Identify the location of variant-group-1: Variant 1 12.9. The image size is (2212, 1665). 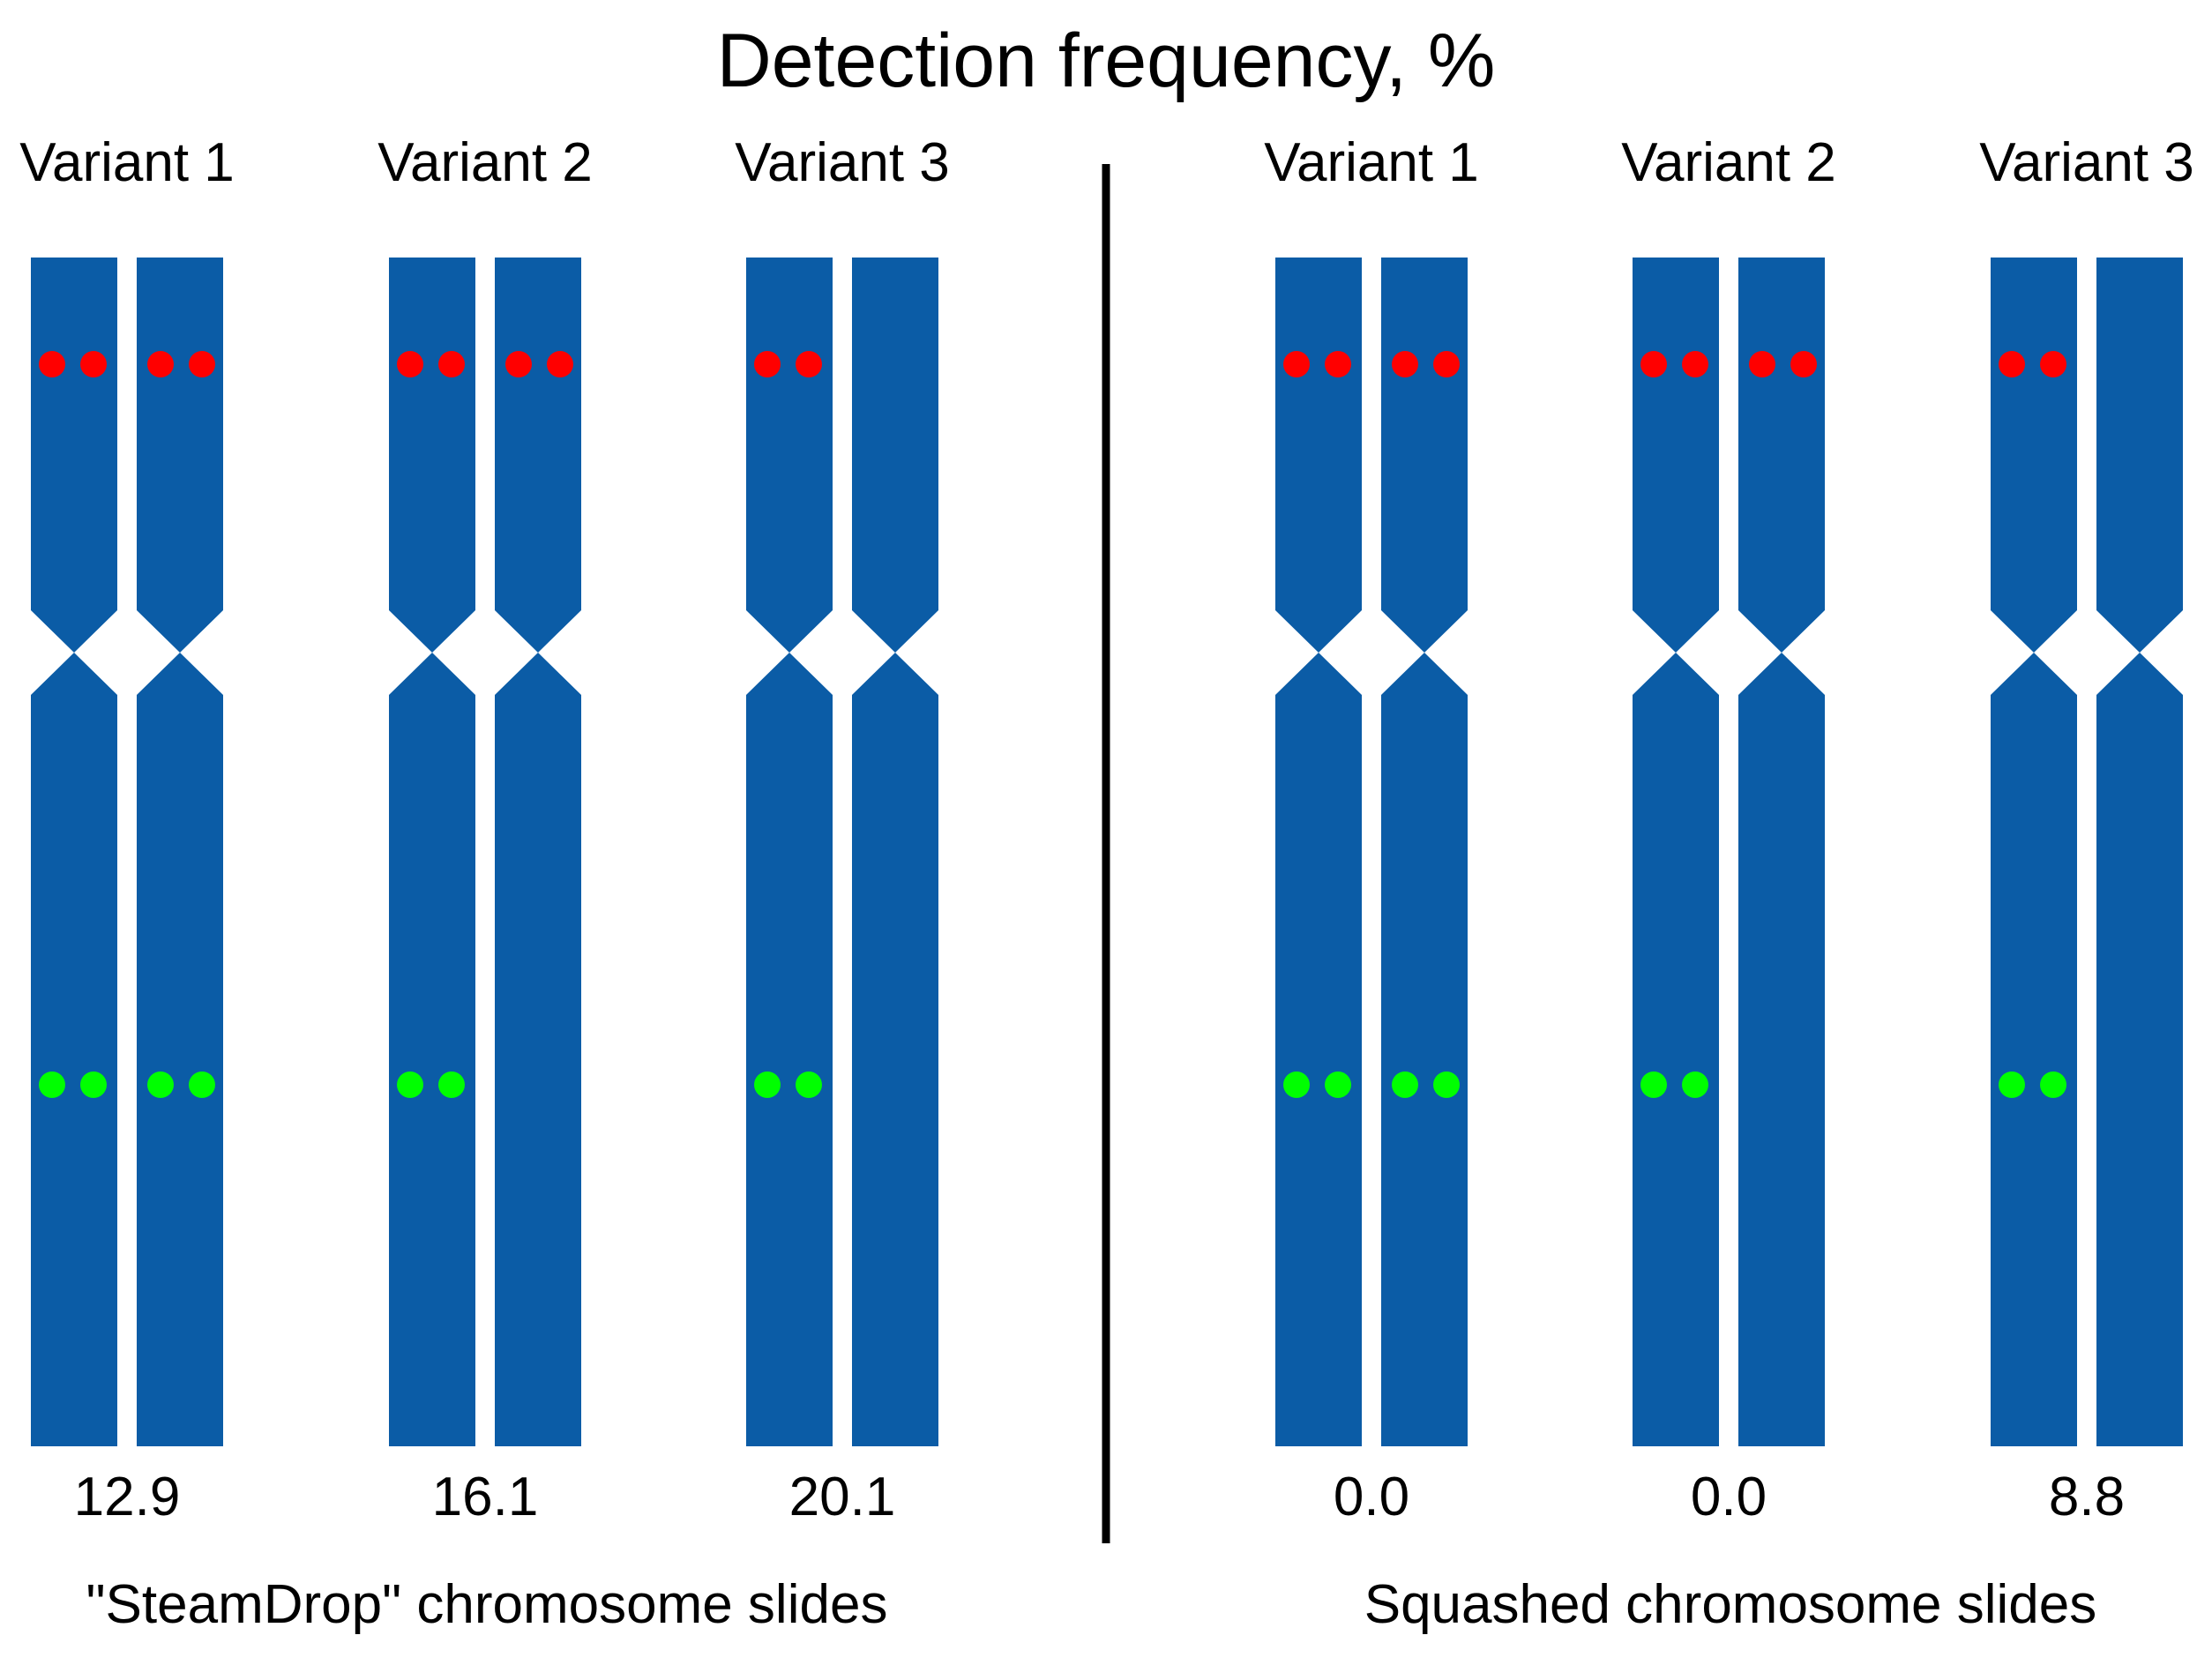
(127, 829).